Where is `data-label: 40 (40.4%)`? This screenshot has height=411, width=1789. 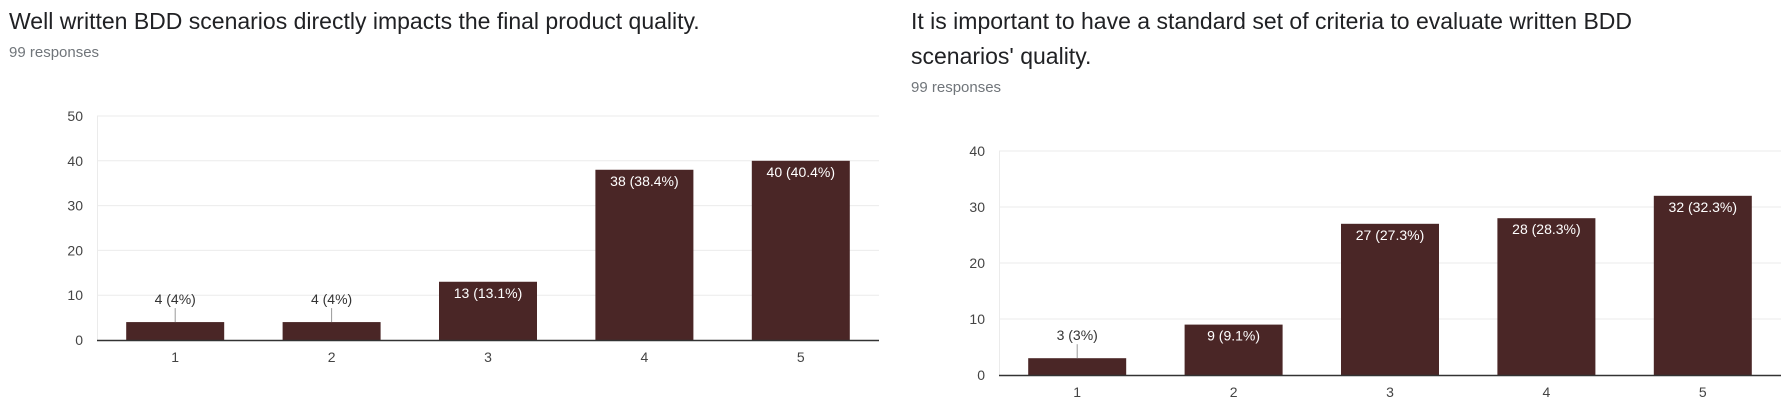
data-label: 40 (40.4%) is located at coordinates (801, 172).